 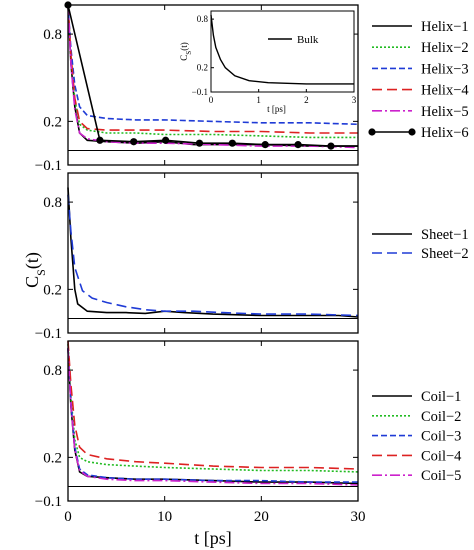 What do you see at coordinates (258, 100) in the screenshot?
I see `inset-x-tick-label: 1` at bounding box center [258, 100].